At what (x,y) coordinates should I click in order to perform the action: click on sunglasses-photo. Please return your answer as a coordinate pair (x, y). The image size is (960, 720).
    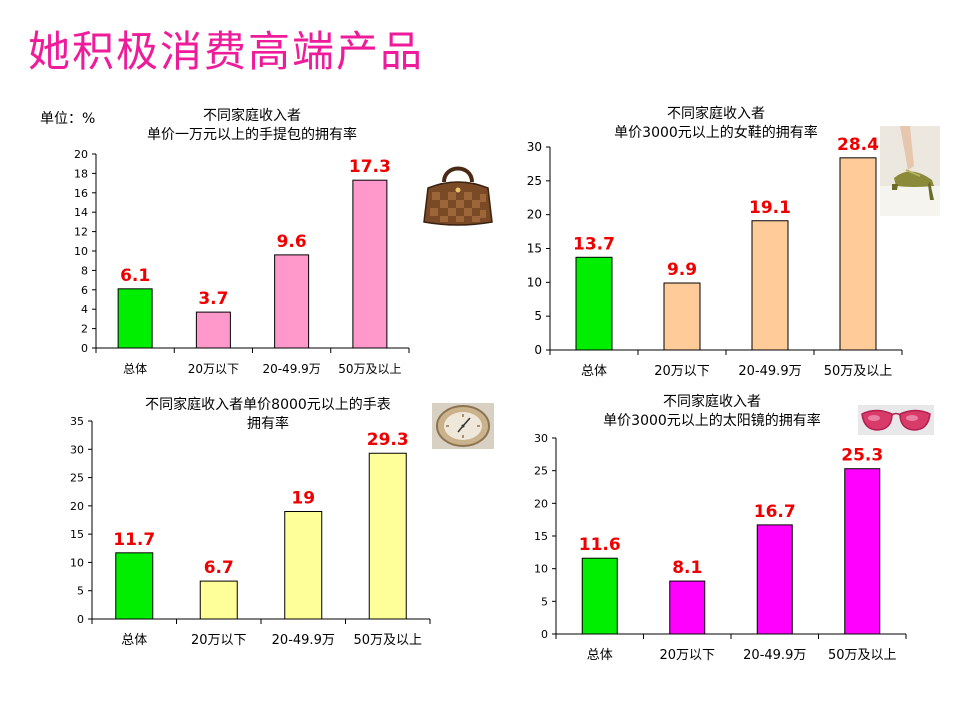
    Looking at the image, I should click on (896, 420).